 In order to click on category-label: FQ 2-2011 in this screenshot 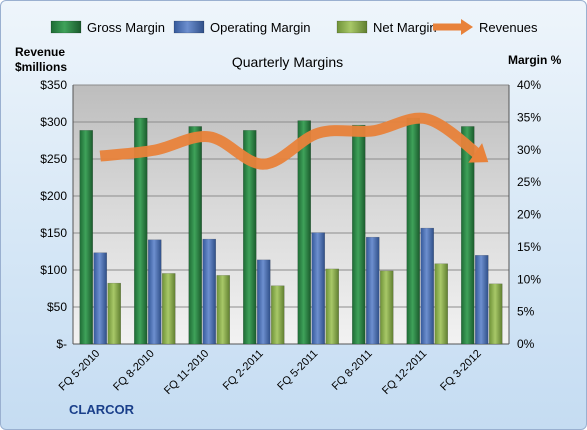, I will do `click(243, 370)`.